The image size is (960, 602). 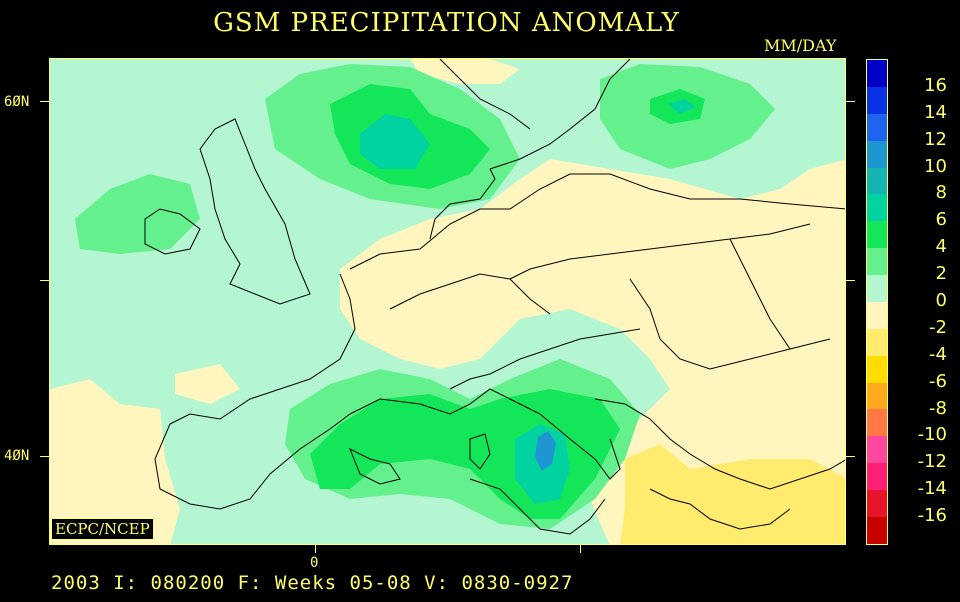 What do you see at coordinates (935, 112) in the screenshot?
I see `legend-label: 14` at bounding box center [935, 112].